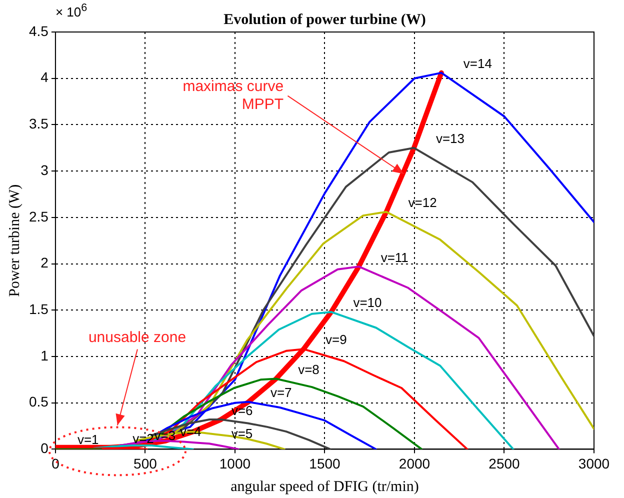 This screenshot has height=498, width=624. I want to click on series-label: v=9, so click(336, 340).